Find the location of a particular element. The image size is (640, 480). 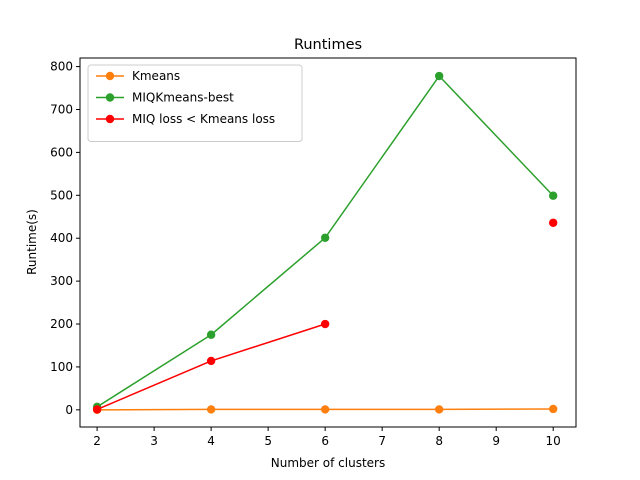

y-axis: 0 100 200 300 400 500 600 700 800 is located at coordinates (65, 238).